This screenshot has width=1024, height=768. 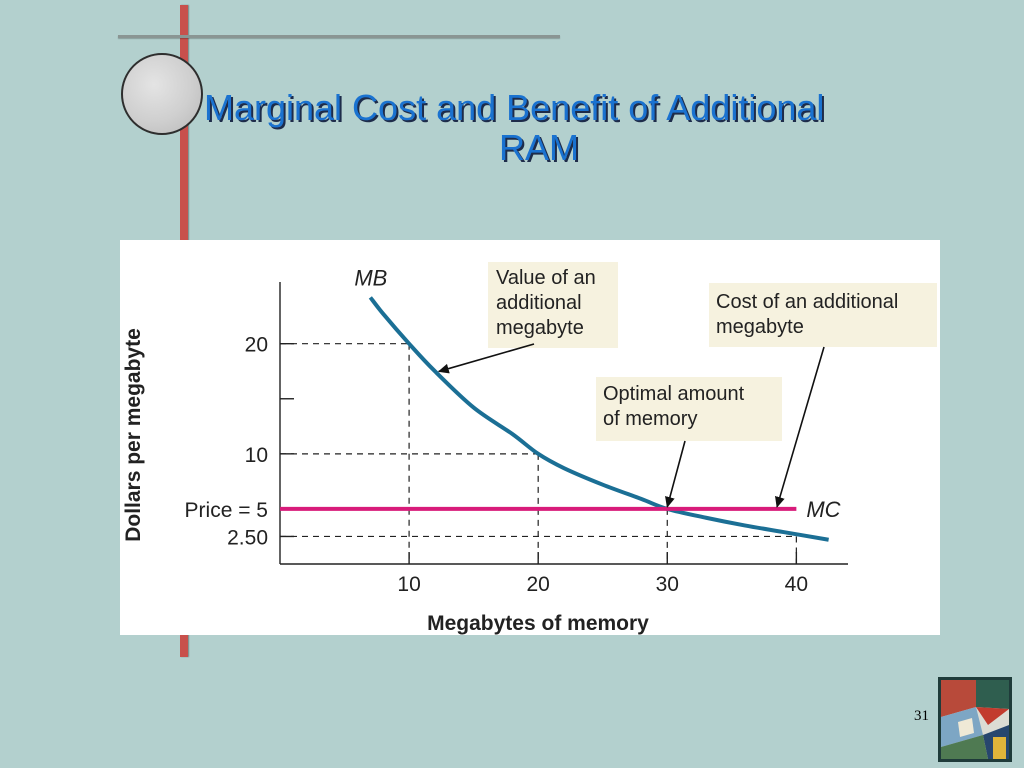 What do you see at coordinates (538, 584) in the screenshot?
I see `x-tick-label: 20` at bounding box center [538, 584].